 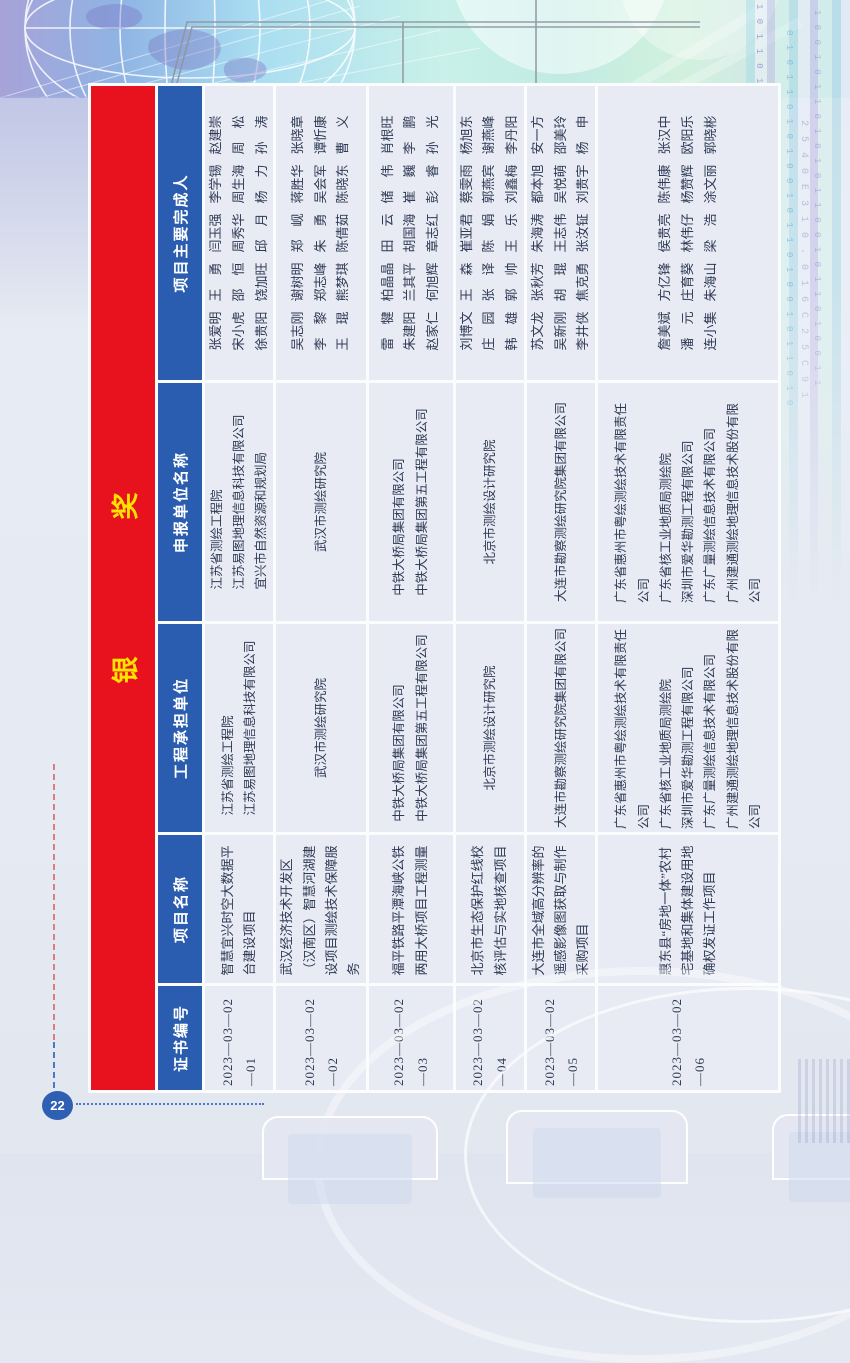 I want to click on contractor-cell: 江苏省测绘工程院 江苏易图地理信息科技有限公司, so click(x=239, y=728).